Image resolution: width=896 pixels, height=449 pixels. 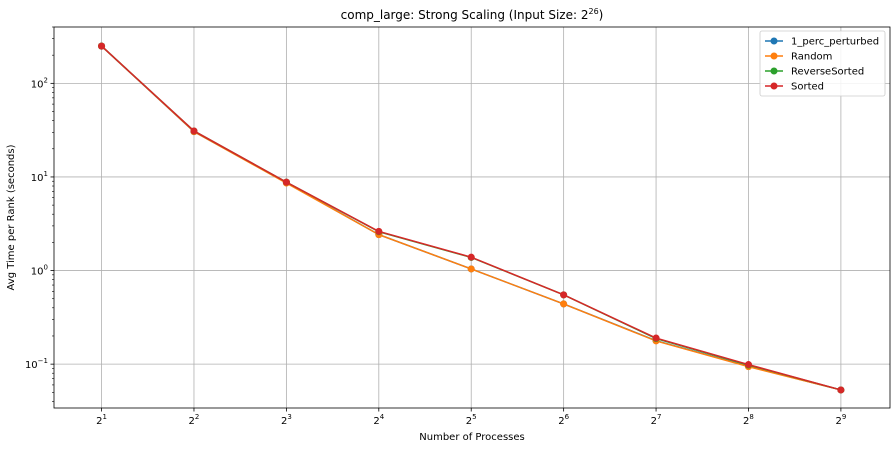 What do you see at coordinates (39, 83) in the screenshot?
I see `y-tick-label: 10²` at bounding box center [39, 83].